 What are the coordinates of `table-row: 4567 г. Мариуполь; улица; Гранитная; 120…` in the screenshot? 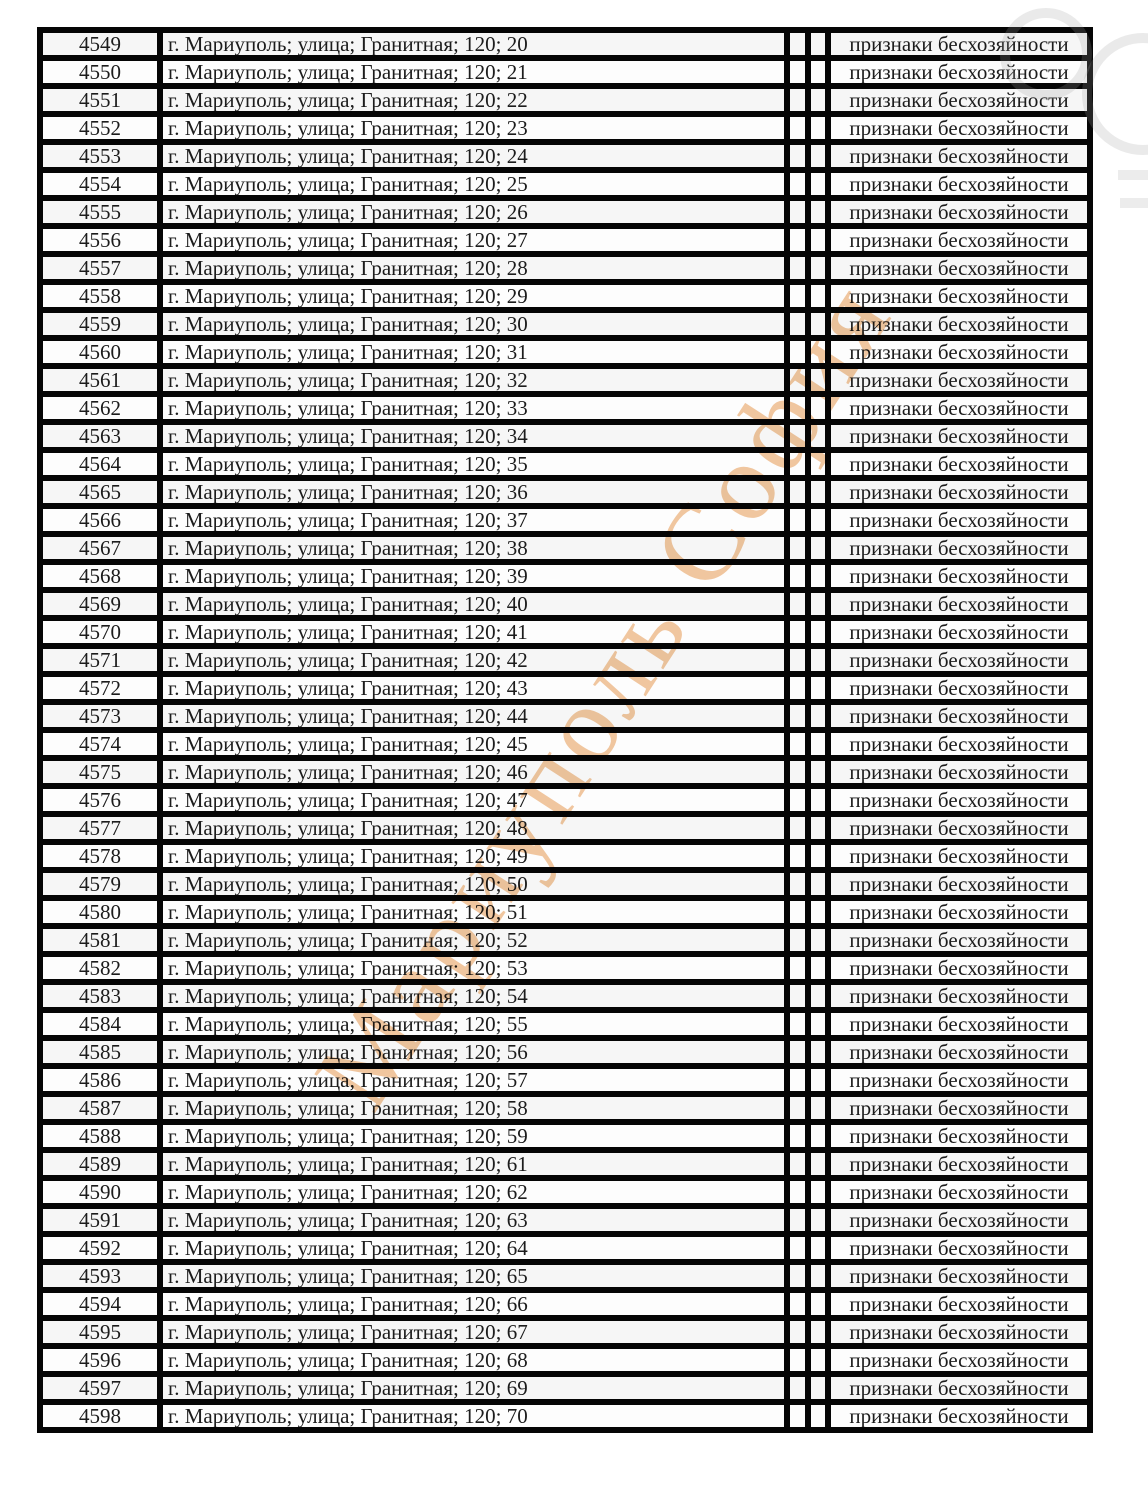 It's located at (565, 548).